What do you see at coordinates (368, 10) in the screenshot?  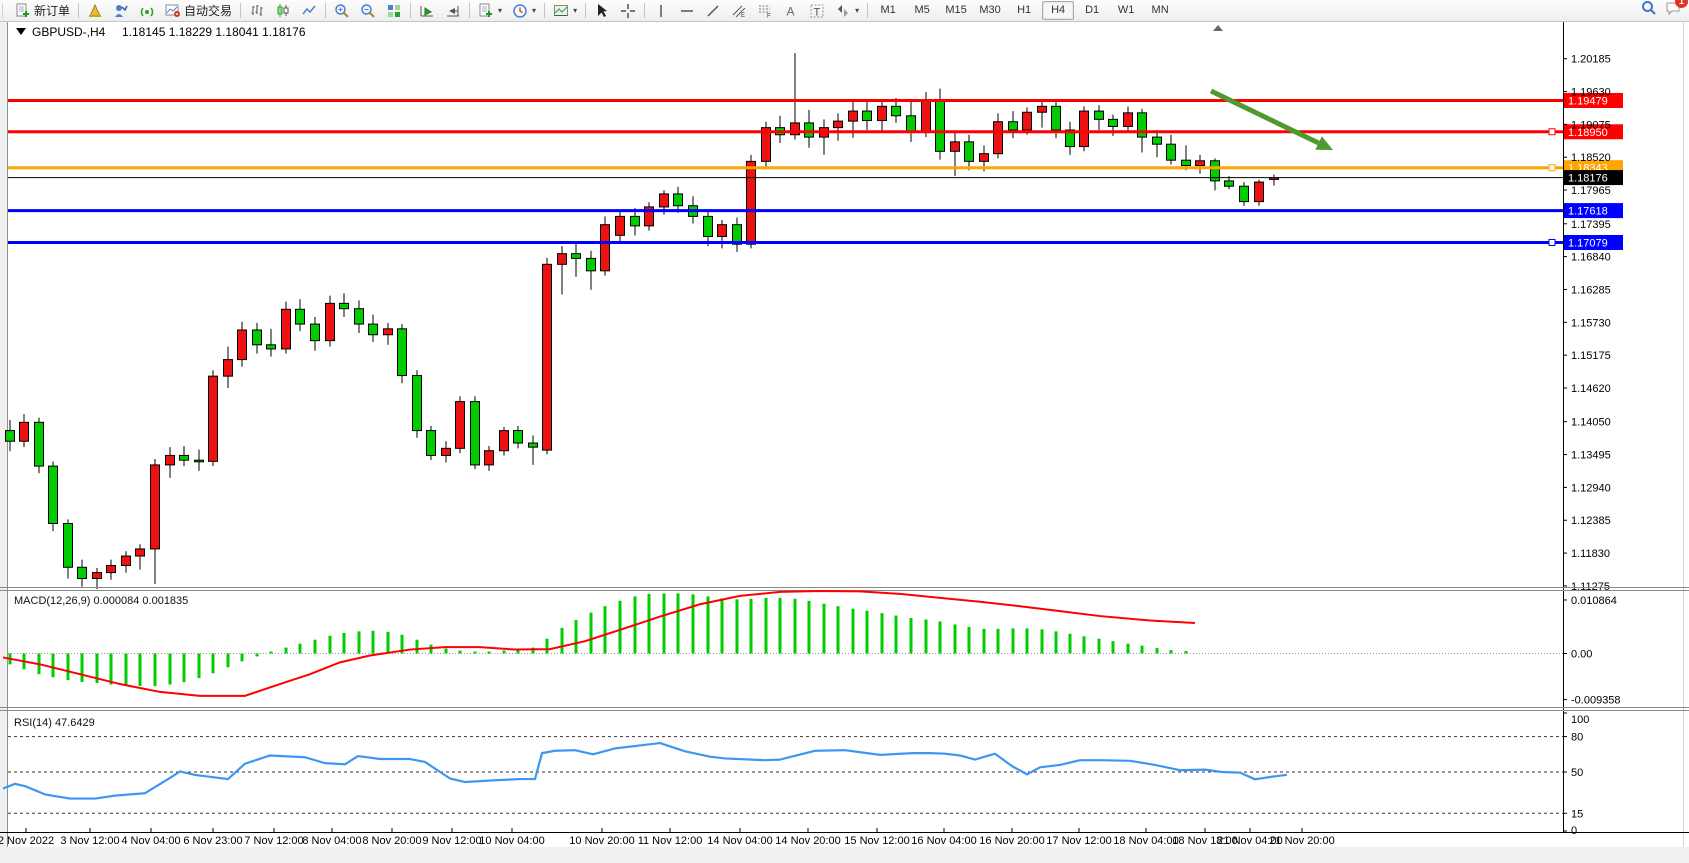 I see `zoom-out-button` at bounding box center [368, 10].